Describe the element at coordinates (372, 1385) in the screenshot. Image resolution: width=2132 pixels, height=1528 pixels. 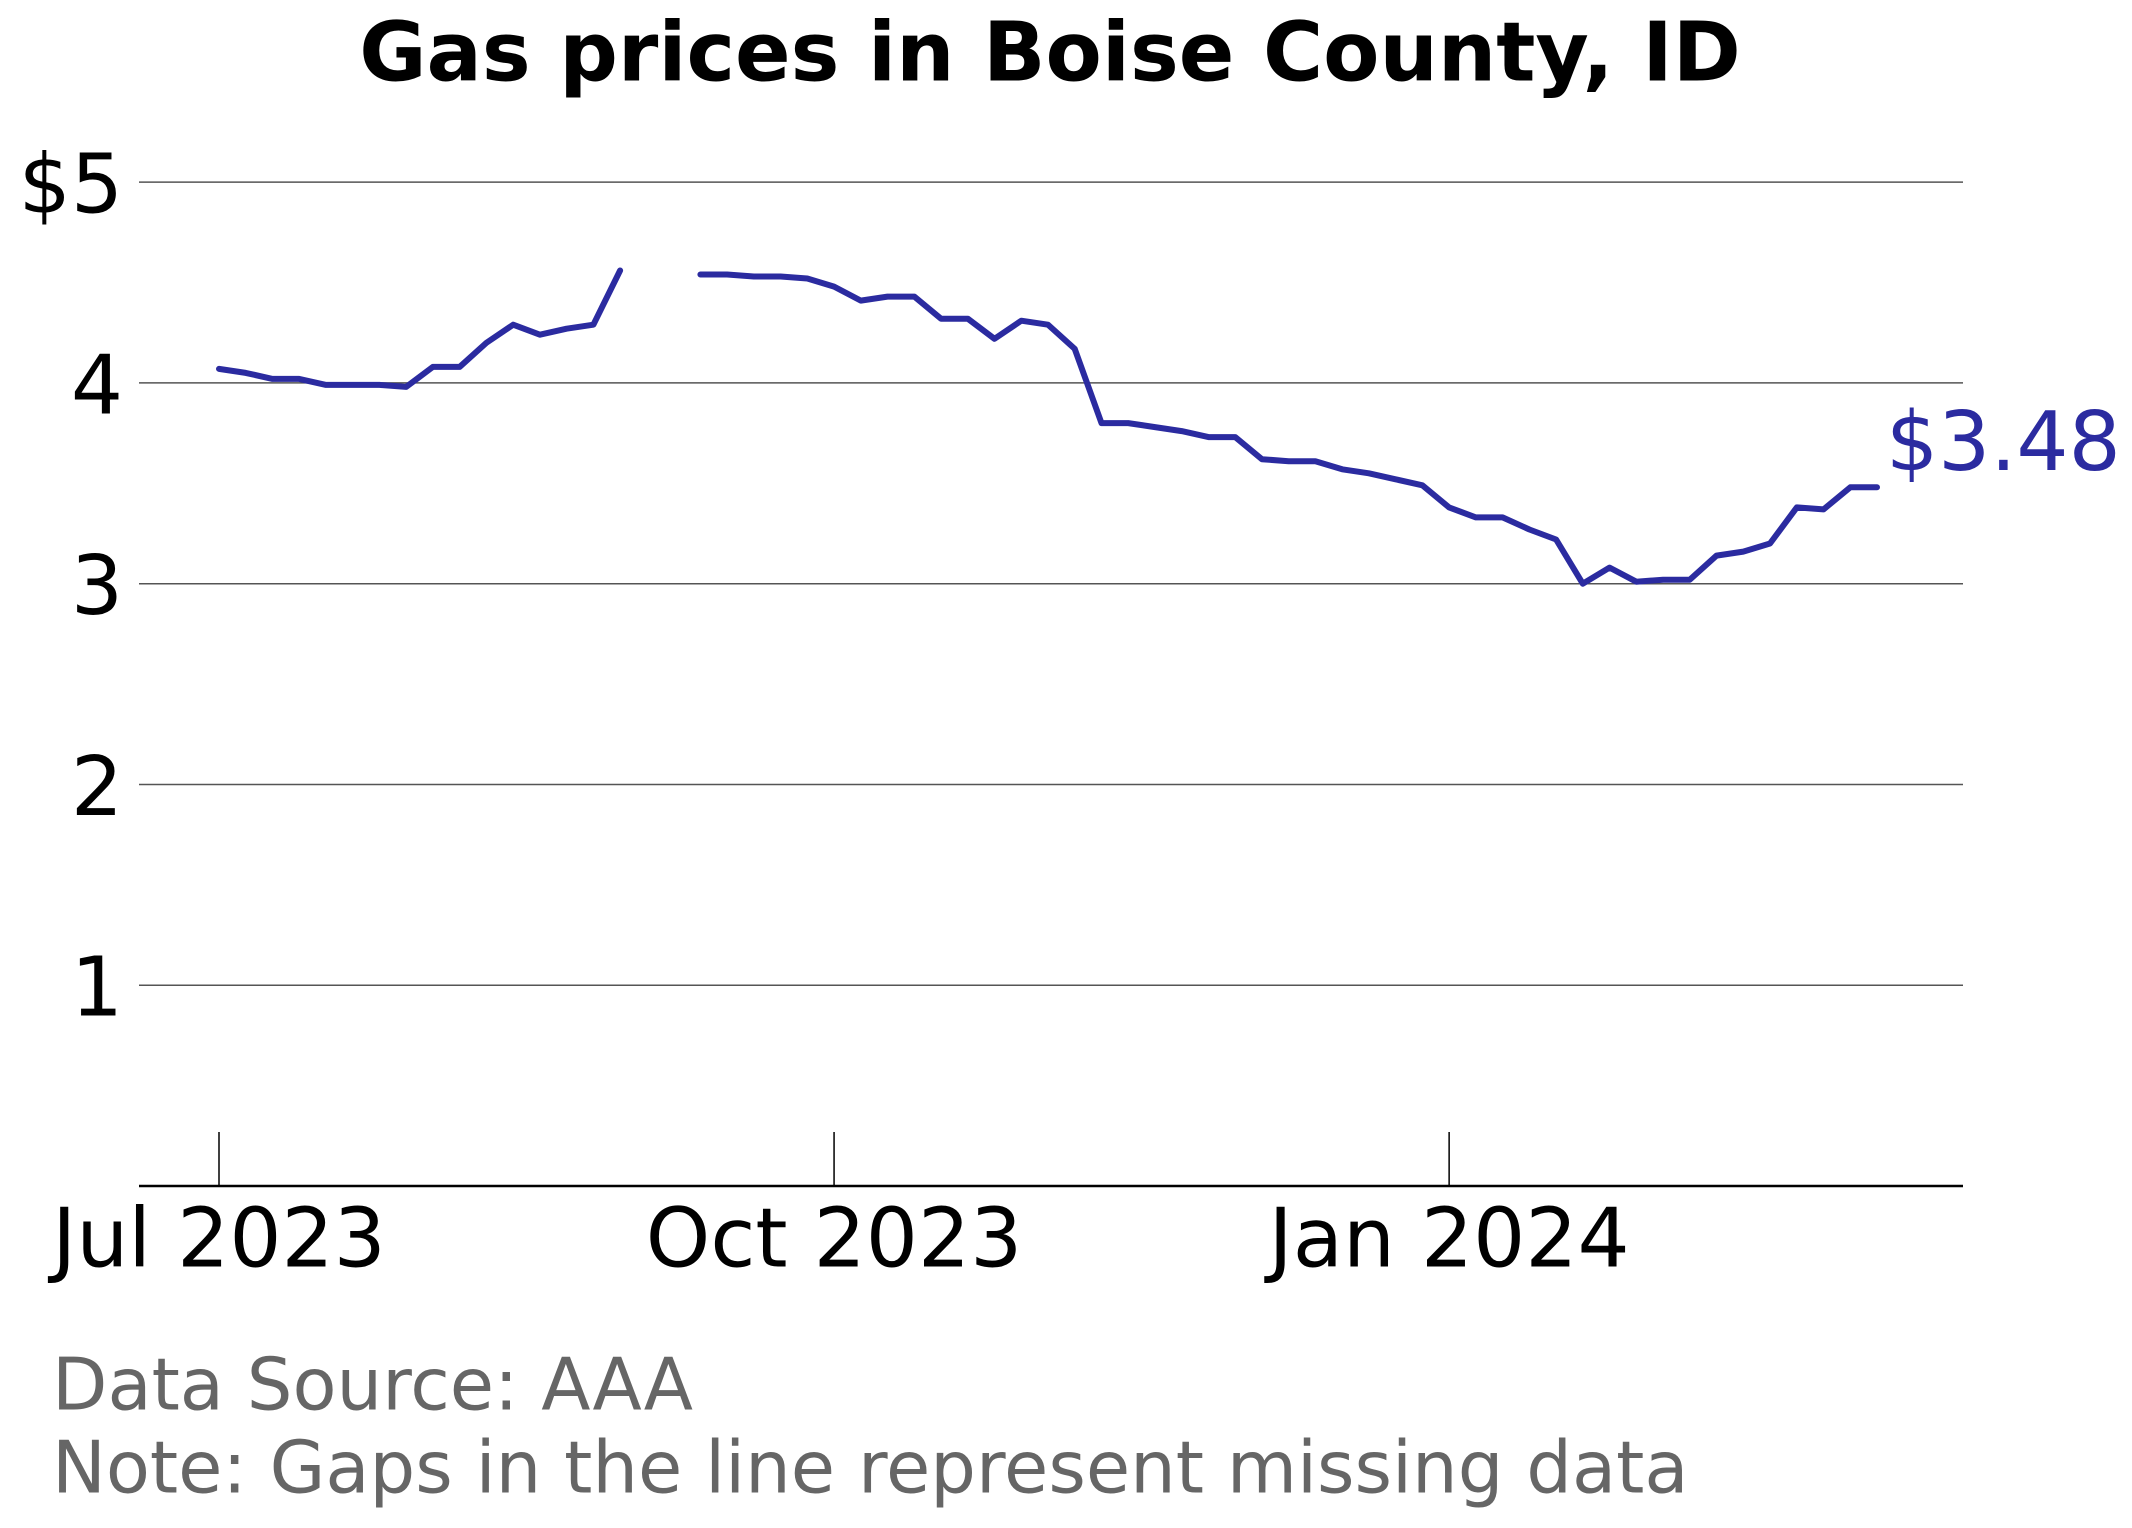
I see `source-note: Data Source: AAA` at that location.